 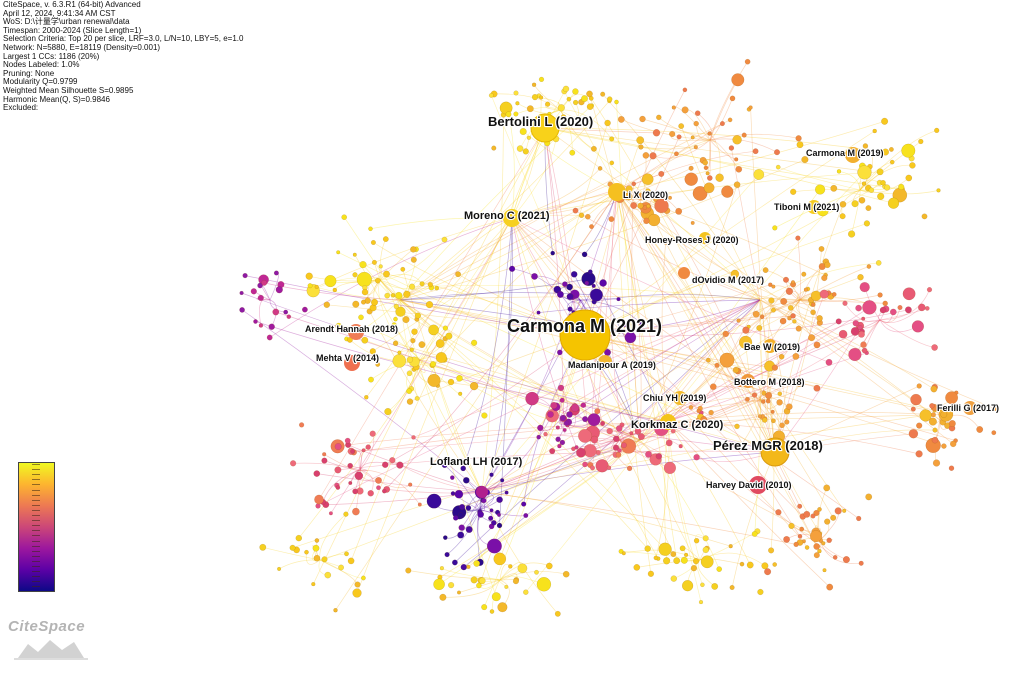 What do you see at coordinates (545, 128) in the screenshot?
I see `node-bertolini-2020` at bounding box center [545, 128].